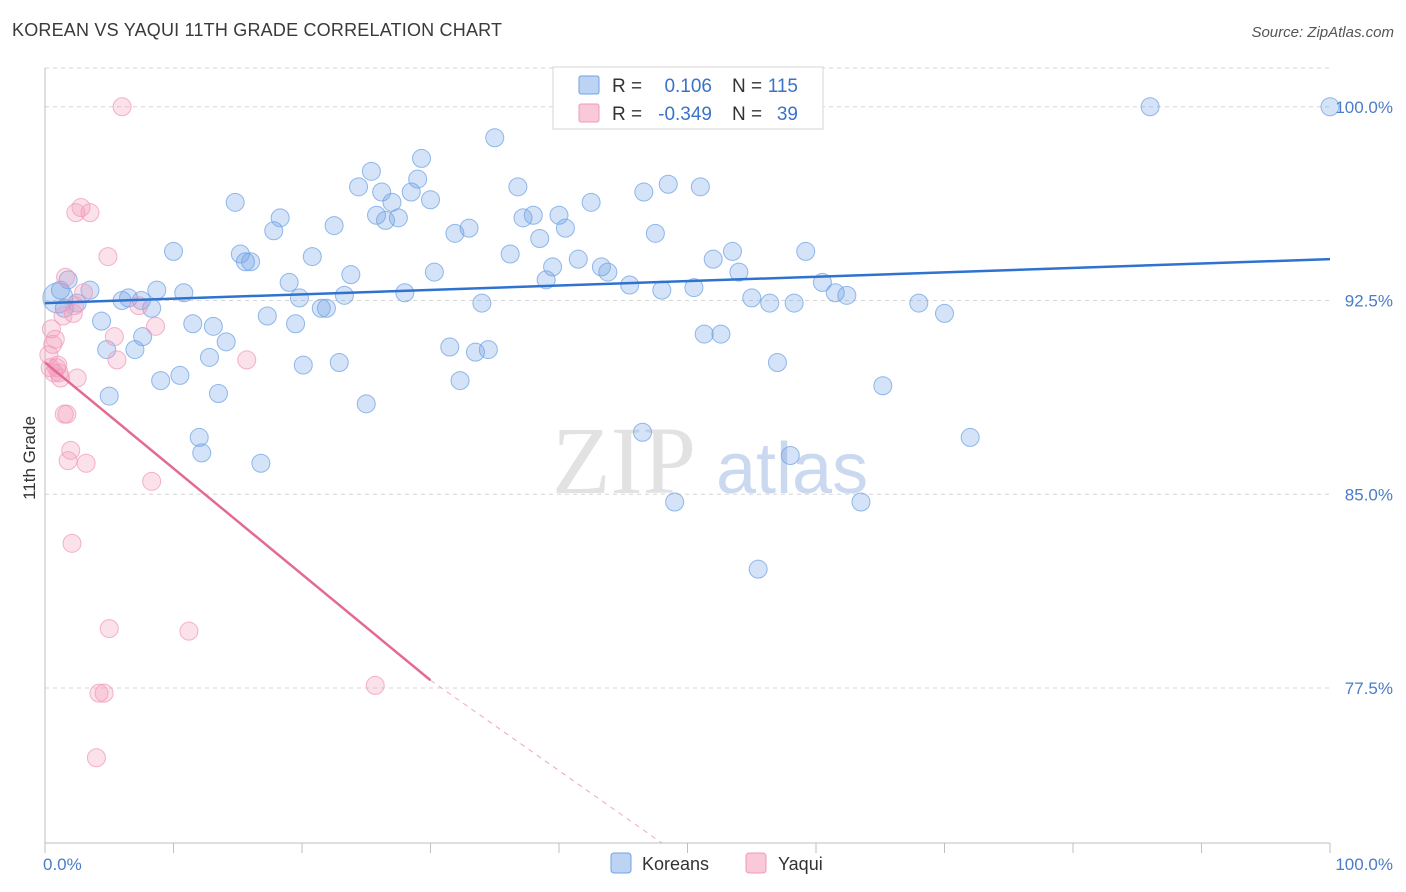  Describe the element at coordinates (621, 863) in the screenshot. I see `bottom-legend-swatch-koreans` at that location.